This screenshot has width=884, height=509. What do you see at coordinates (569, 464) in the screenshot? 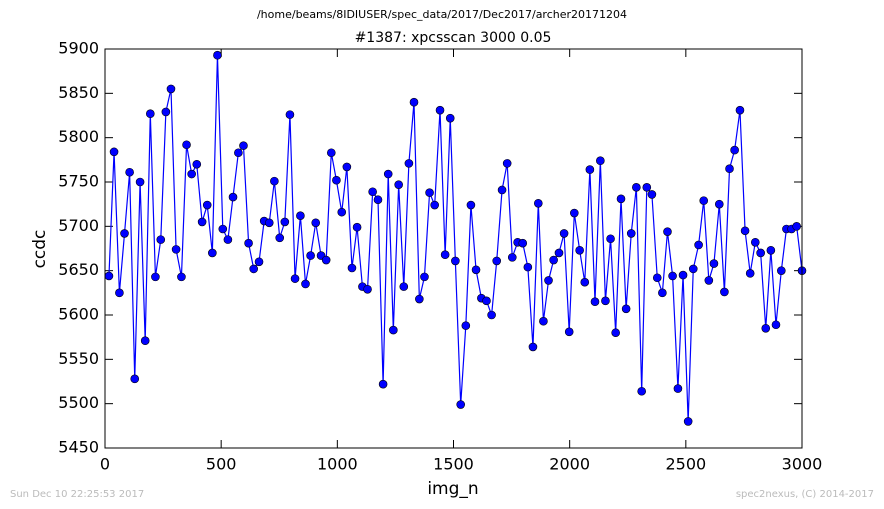
I see `x-tick-label: 2000` at bounding box center [569, 464].